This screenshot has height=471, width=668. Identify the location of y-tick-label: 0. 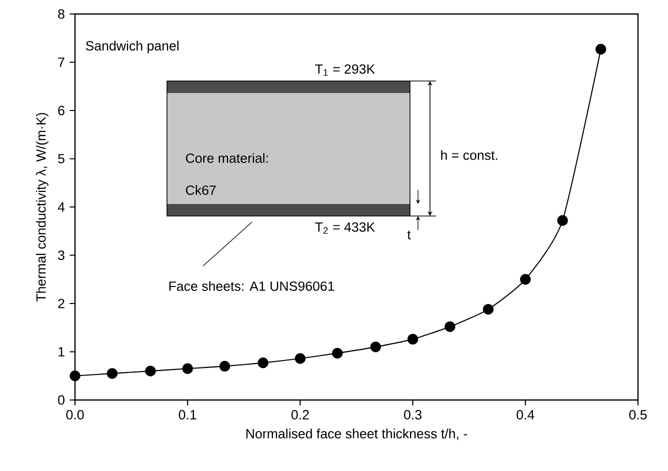
(61, 400).